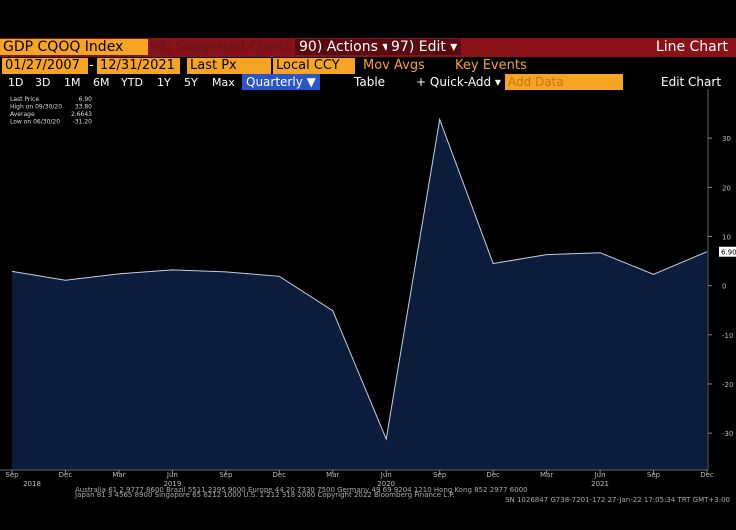 The height and width of the screenshot is (530, 736). I want to click on stat-label: Average, so click(22, 114).